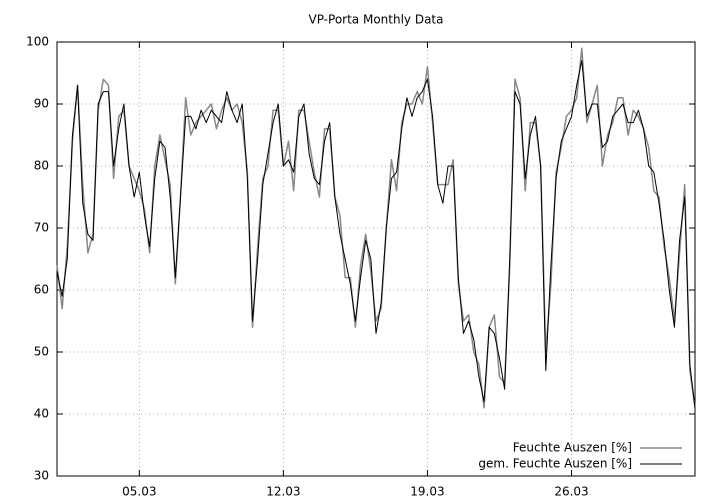 The width and height of the screenshot is (720, 504). What do you see at coordinates (37, 42) in the screenshot?
I see `y-tick-label: 100` at bounding box center [37, 42].